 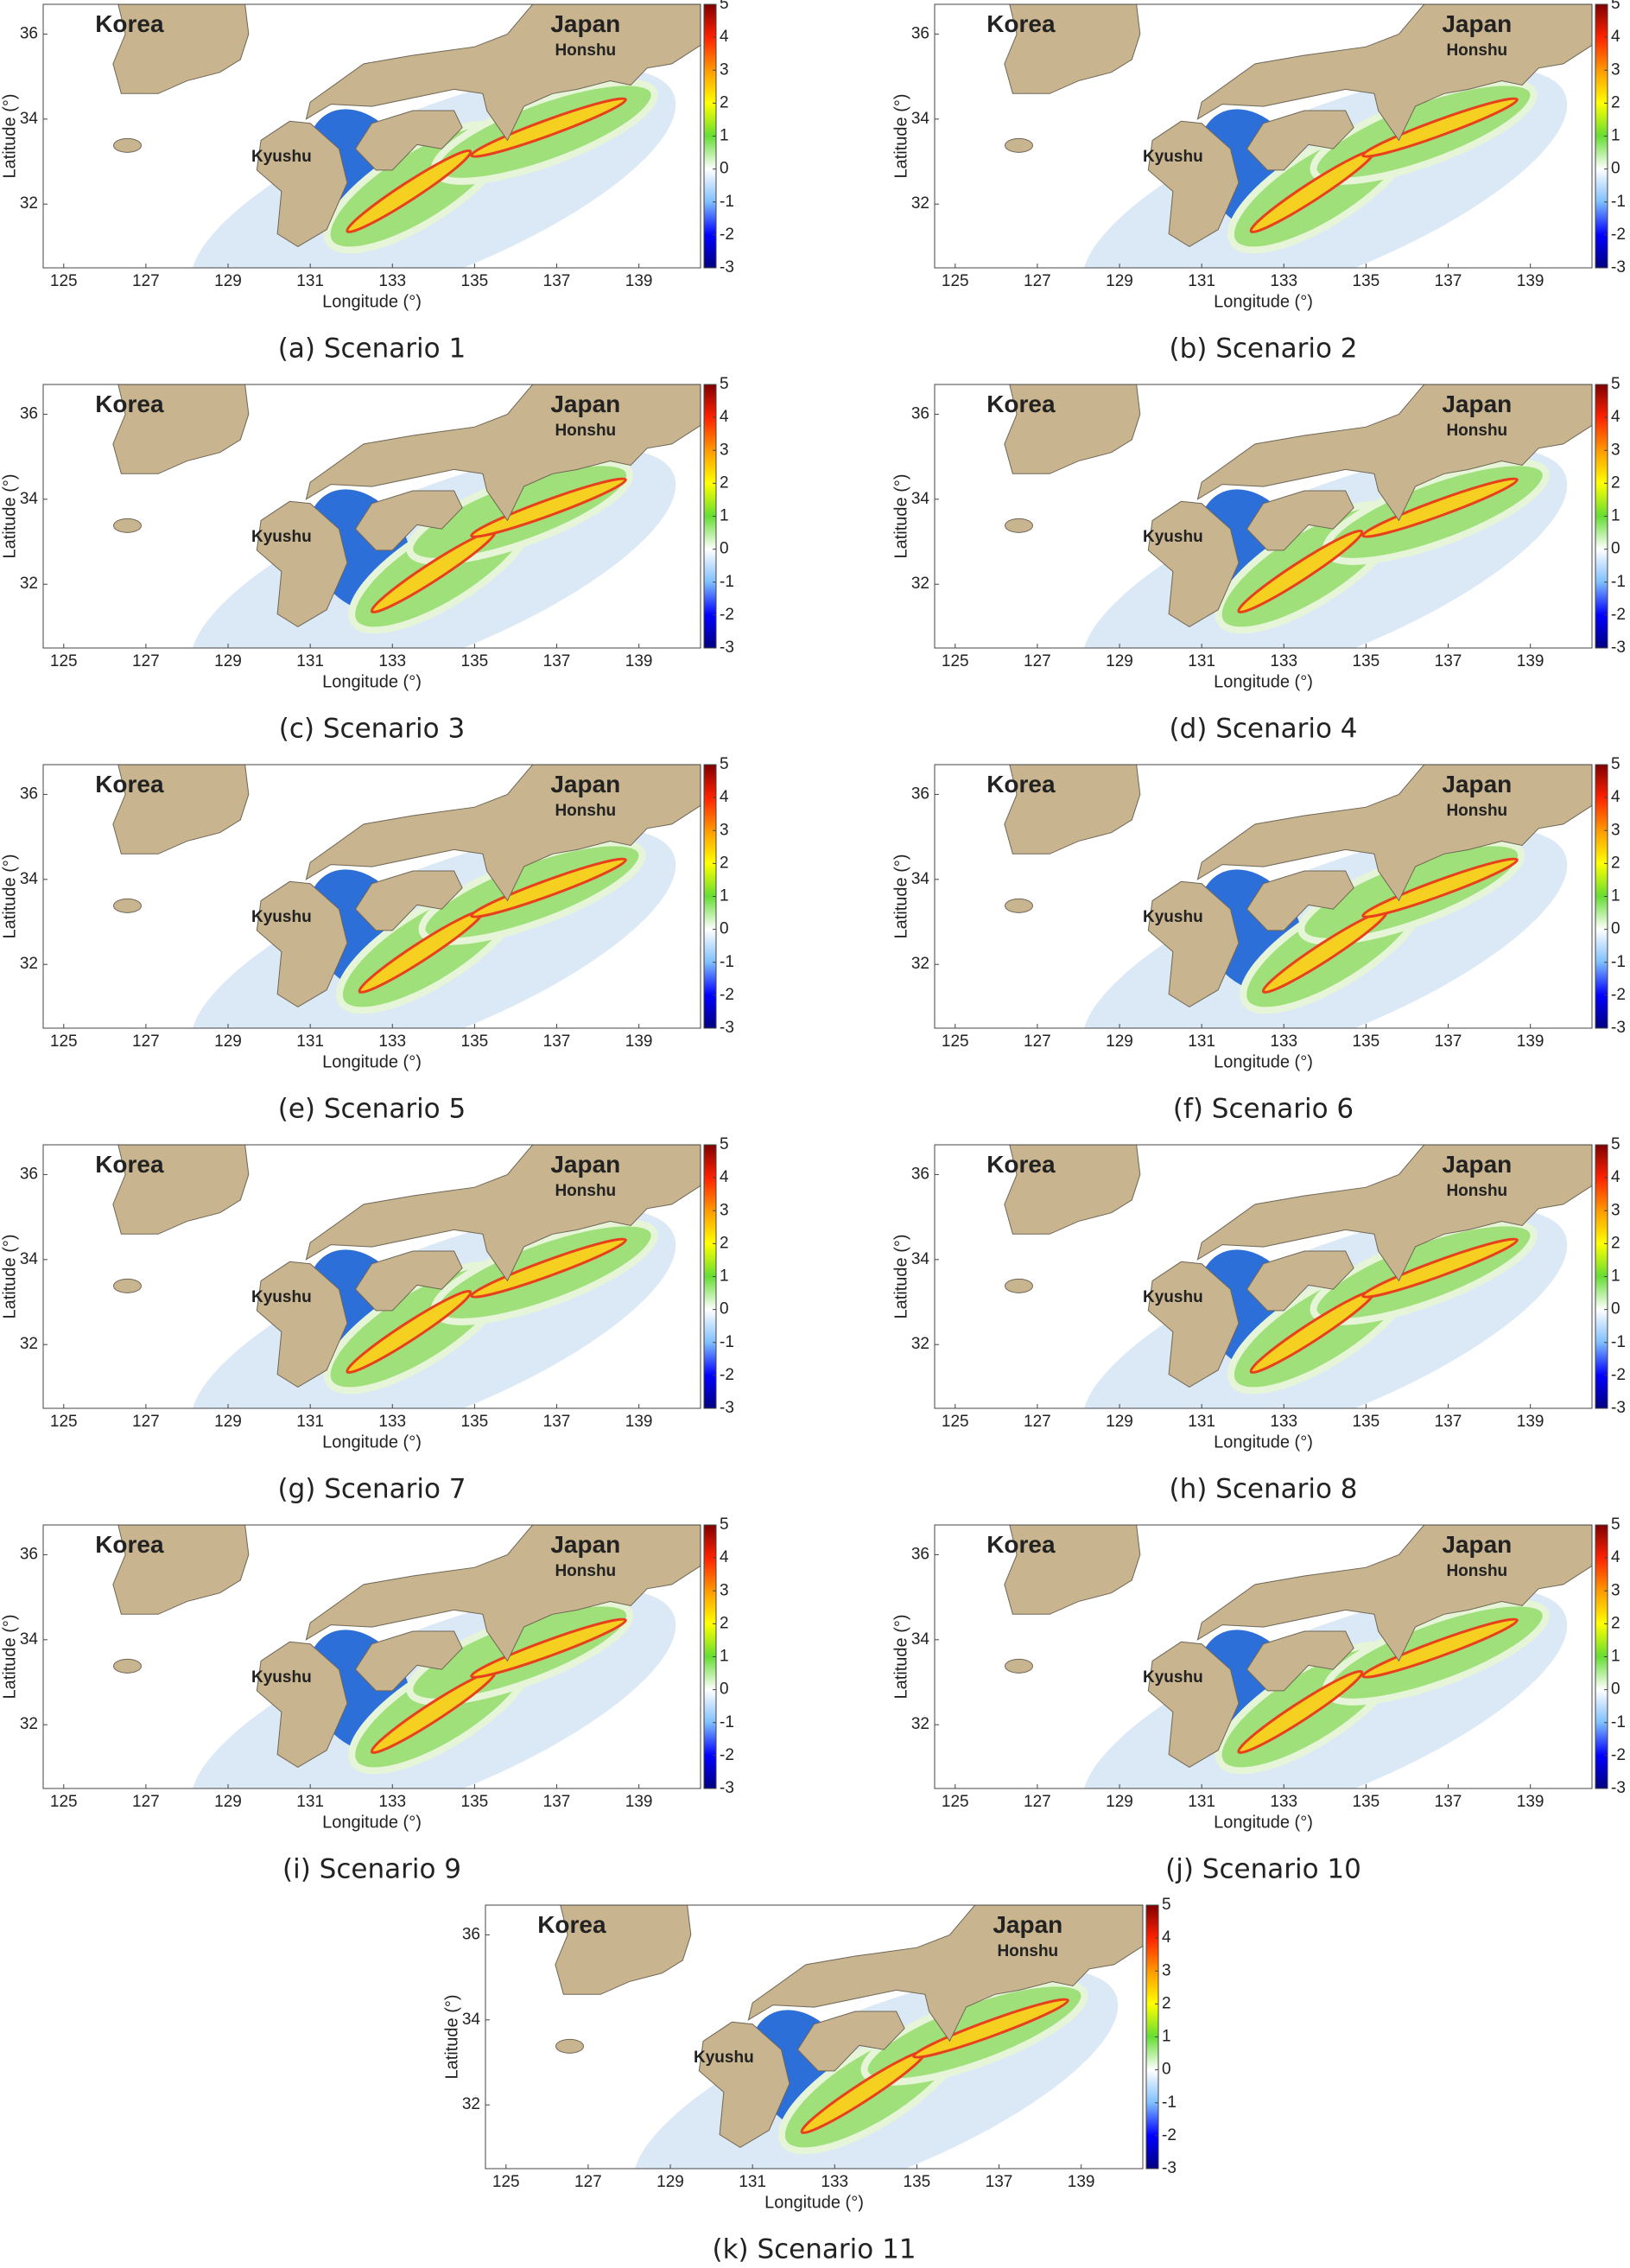 What do you see at coordinates (372, 349) in the screenshot?
I see `panel-caption: (a) Scenario 1` at bounding box center [372, 349].